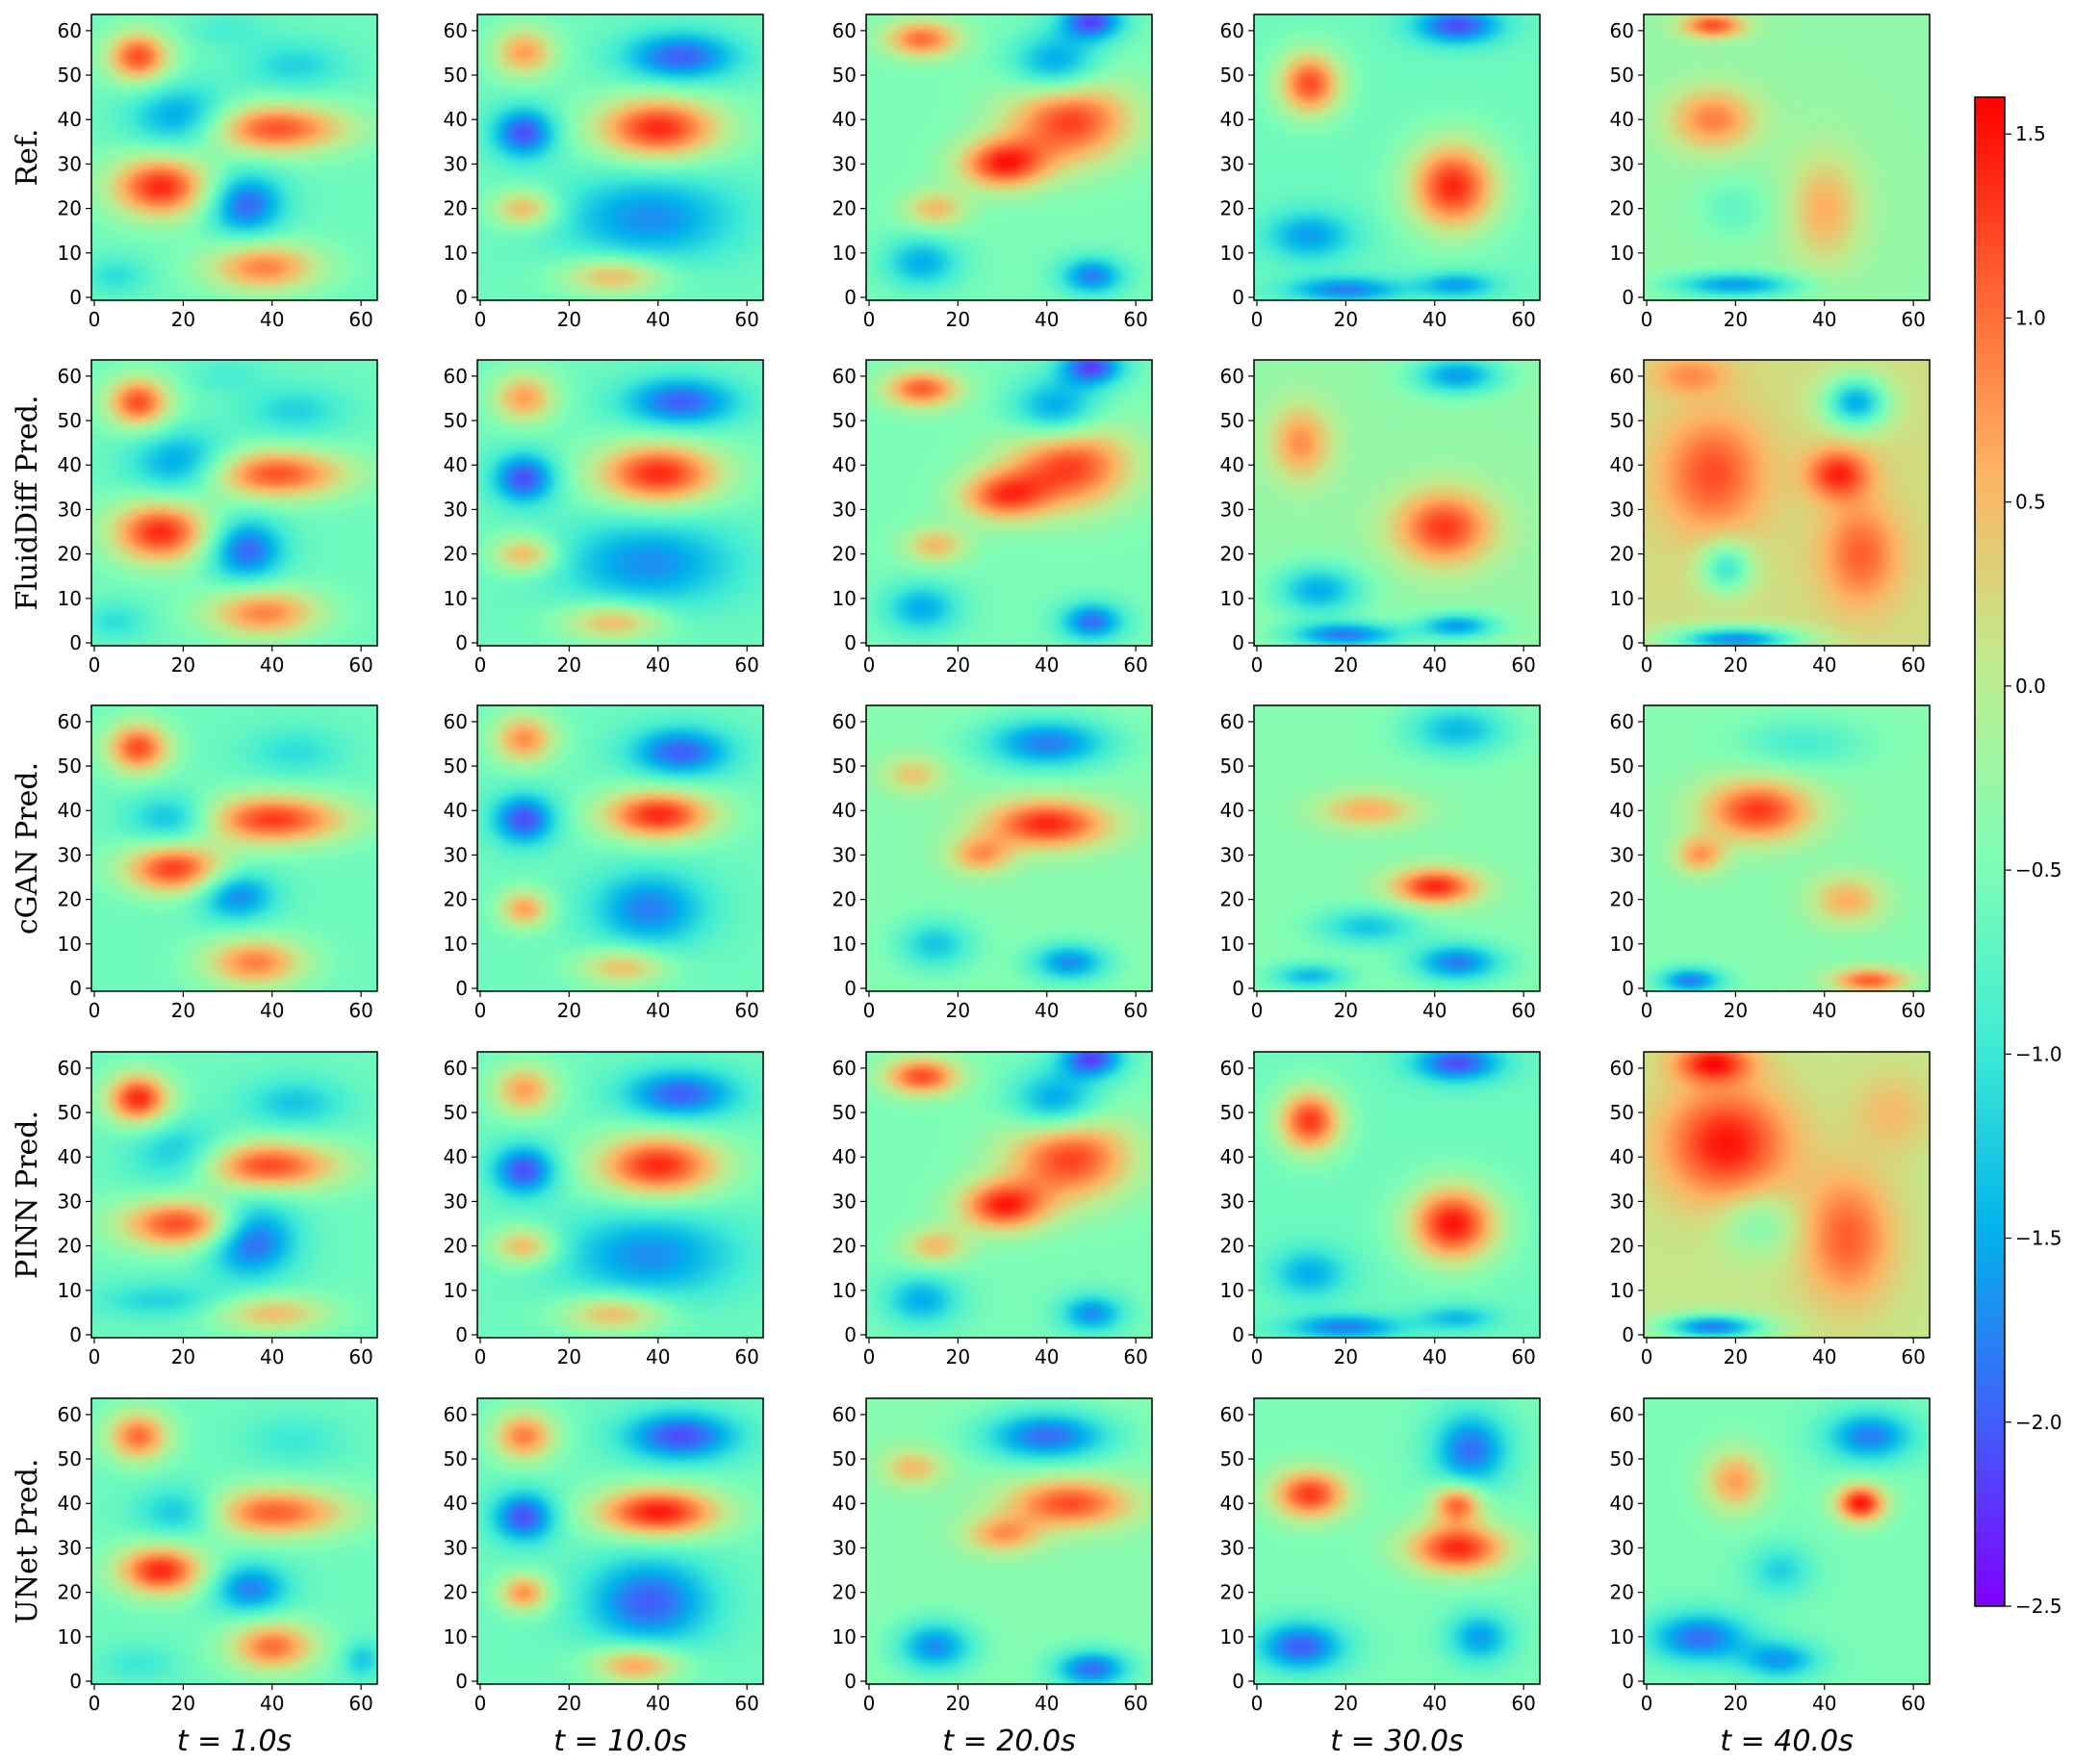  I want to click on panel-ref-t-1-0s: 0 20 40 60 0 10 20 30 40 50 60, so click(218, 172).